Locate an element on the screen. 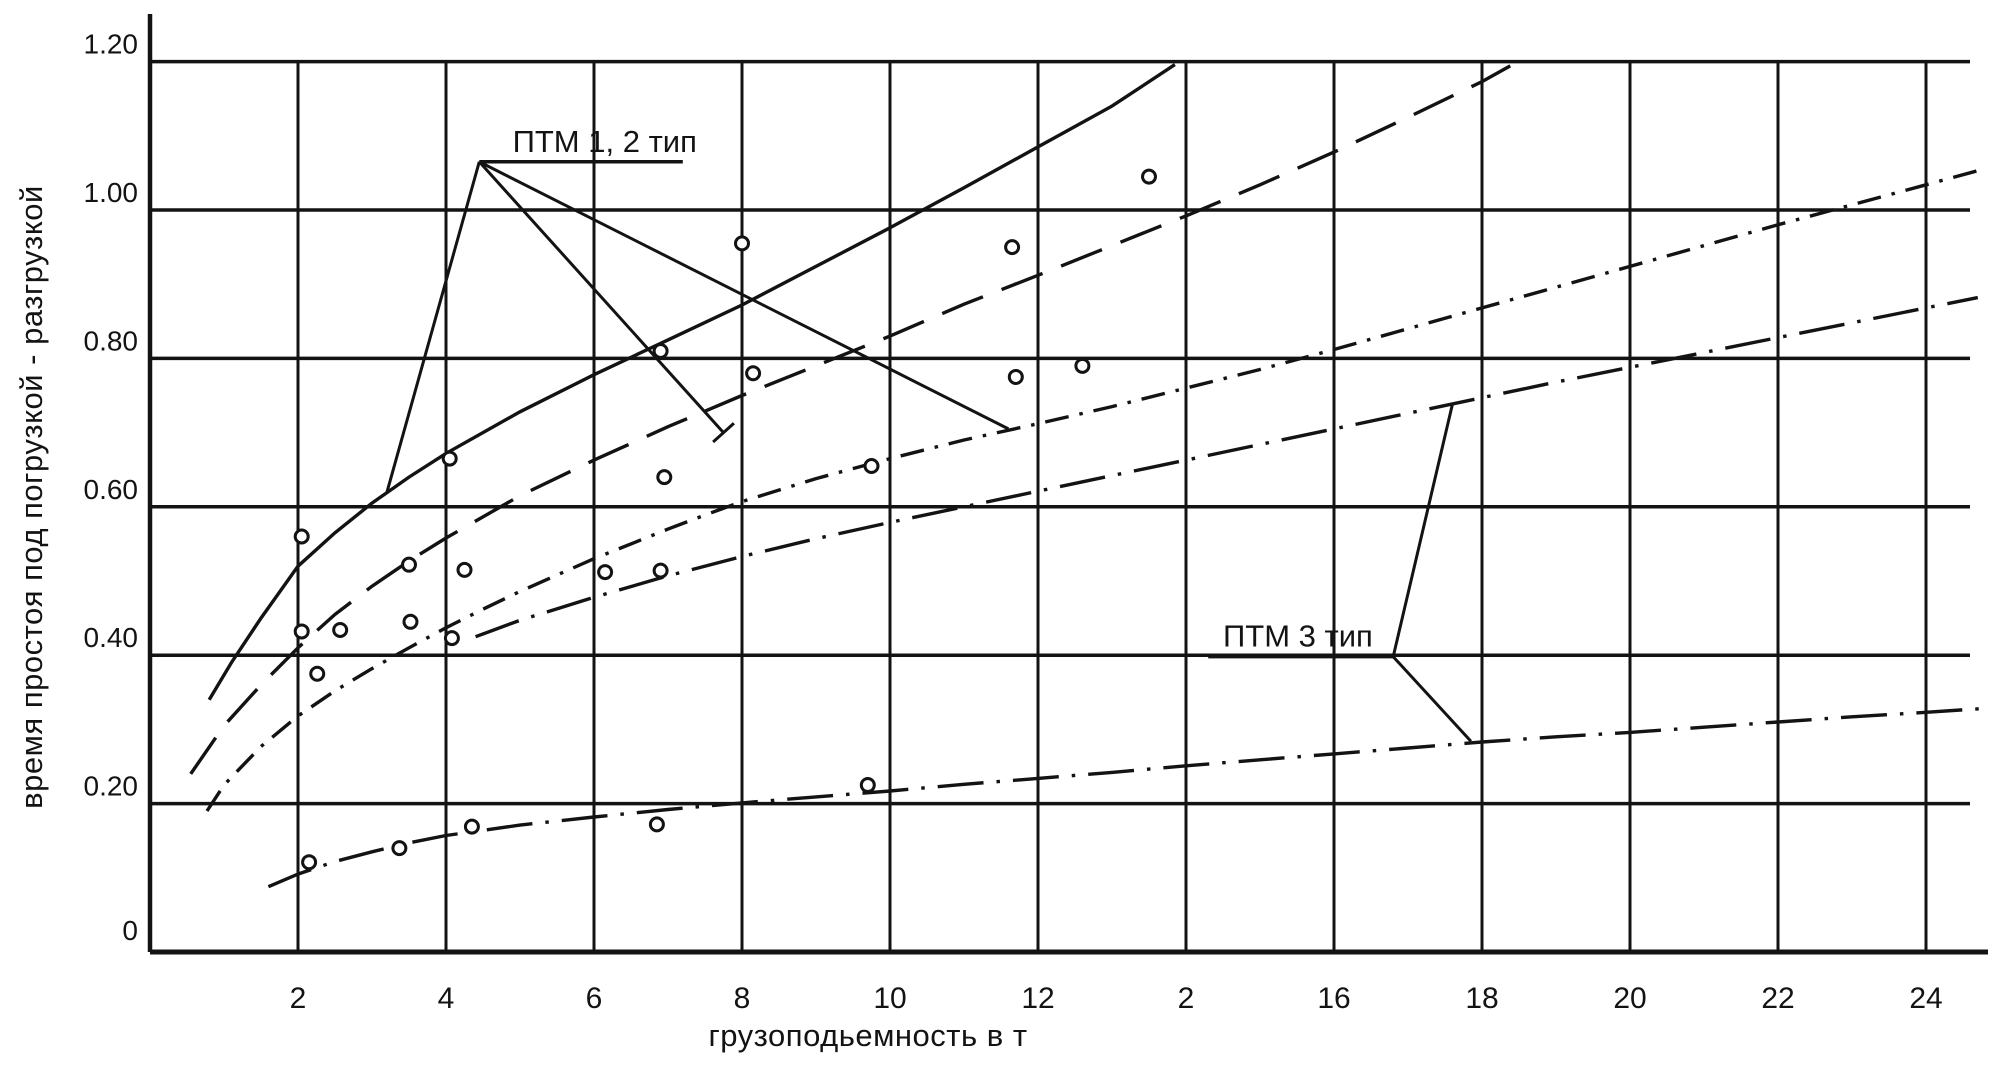 Image resolution: width=2003 pixels, height=1081 pixels. annotation-leader-end-tick is located at coordinates (723, 433).